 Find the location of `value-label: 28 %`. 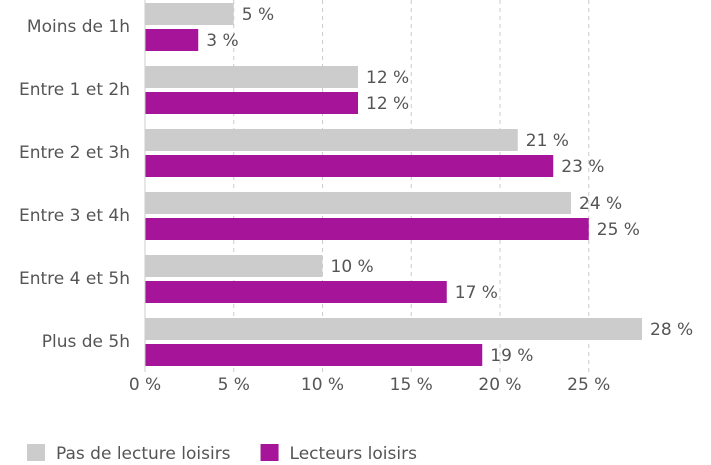

value-label: 28 % is located at coordinates (671, 330).